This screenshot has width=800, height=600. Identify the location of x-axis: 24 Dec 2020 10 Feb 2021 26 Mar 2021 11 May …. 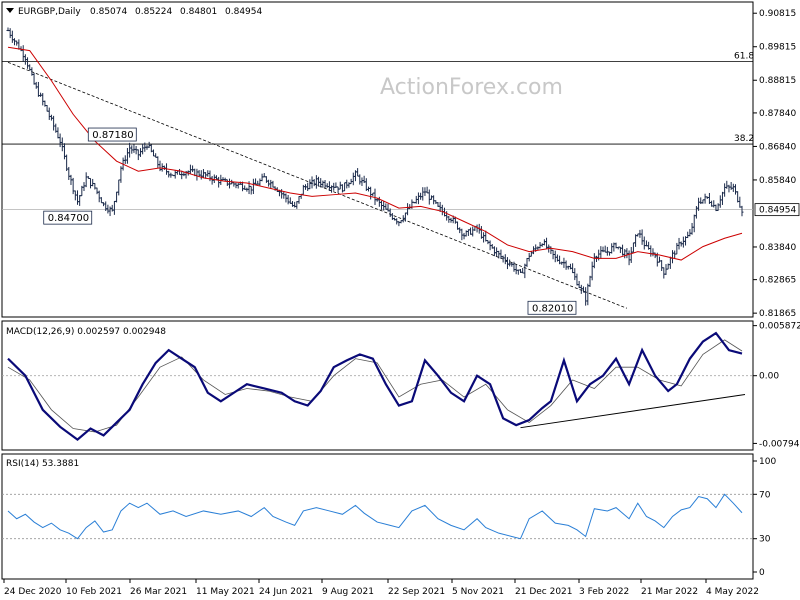
(381, 588).